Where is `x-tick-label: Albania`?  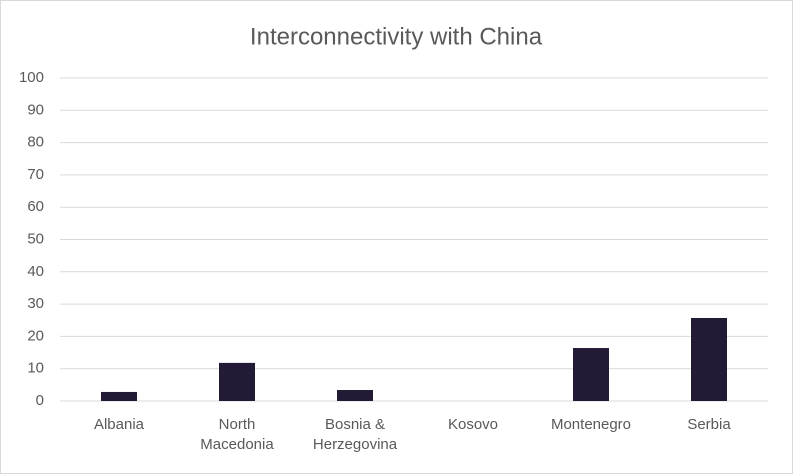
x-tick-label: Albania is located at coordinates (119, 424).